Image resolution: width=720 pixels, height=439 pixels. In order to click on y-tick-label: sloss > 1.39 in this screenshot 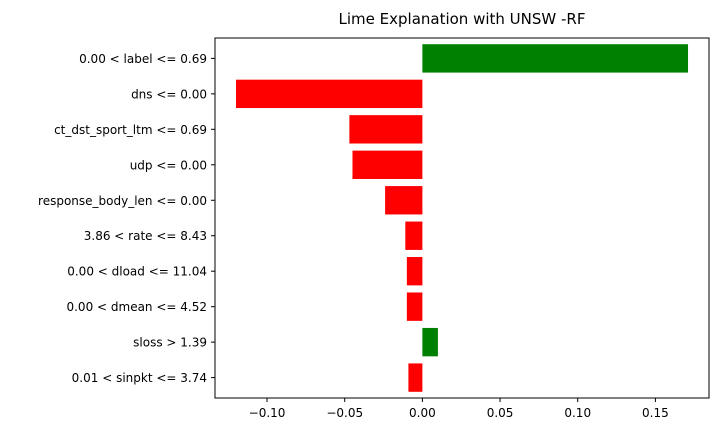, I will do `click(170, 343)`.